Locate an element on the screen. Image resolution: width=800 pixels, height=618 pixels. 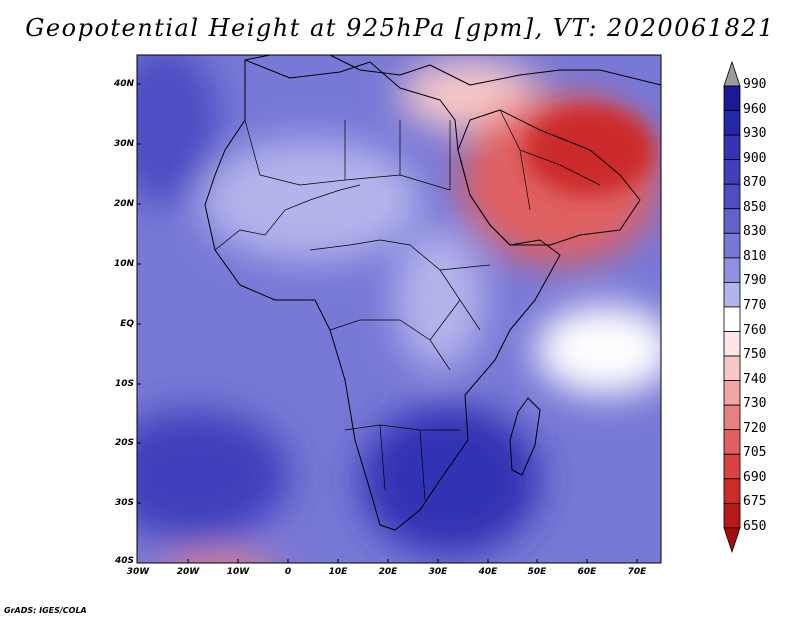
southern-margin-low is located at coordinates (220, 560).